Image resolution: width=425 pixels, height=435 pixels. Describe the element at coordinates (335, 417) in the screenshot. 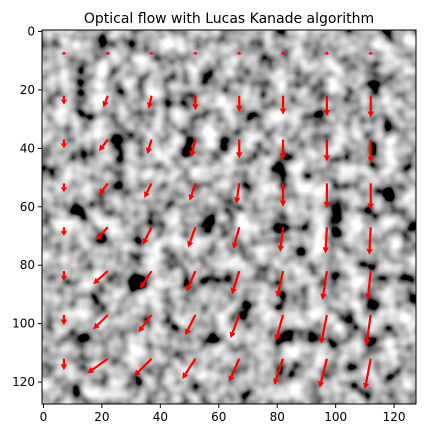

I see `x-tick-label: 100` at that location.